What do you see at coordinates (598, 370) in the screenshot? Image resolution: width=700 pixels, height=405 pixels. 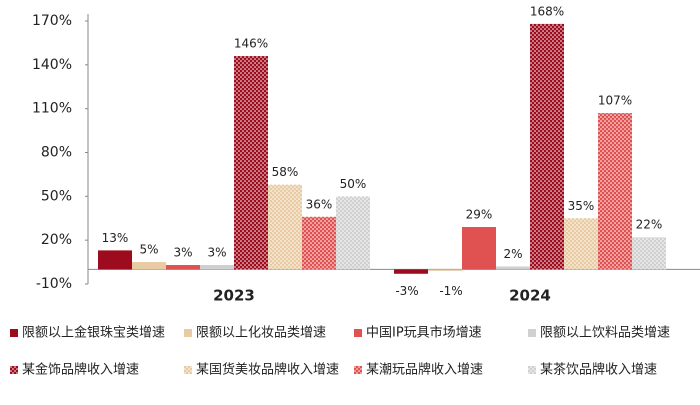 I see `legend-label: 某茶饮品牌收入增速` at bounding box center [598, 370].